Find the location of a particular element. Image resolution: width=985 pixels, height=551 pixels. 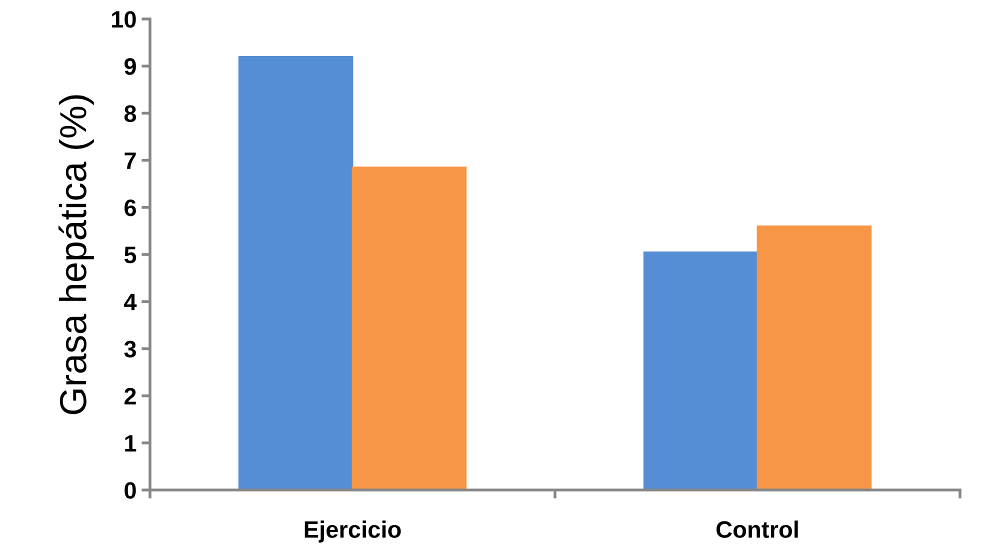

y-tick-label: 7 is located at coordinates (130, 160).